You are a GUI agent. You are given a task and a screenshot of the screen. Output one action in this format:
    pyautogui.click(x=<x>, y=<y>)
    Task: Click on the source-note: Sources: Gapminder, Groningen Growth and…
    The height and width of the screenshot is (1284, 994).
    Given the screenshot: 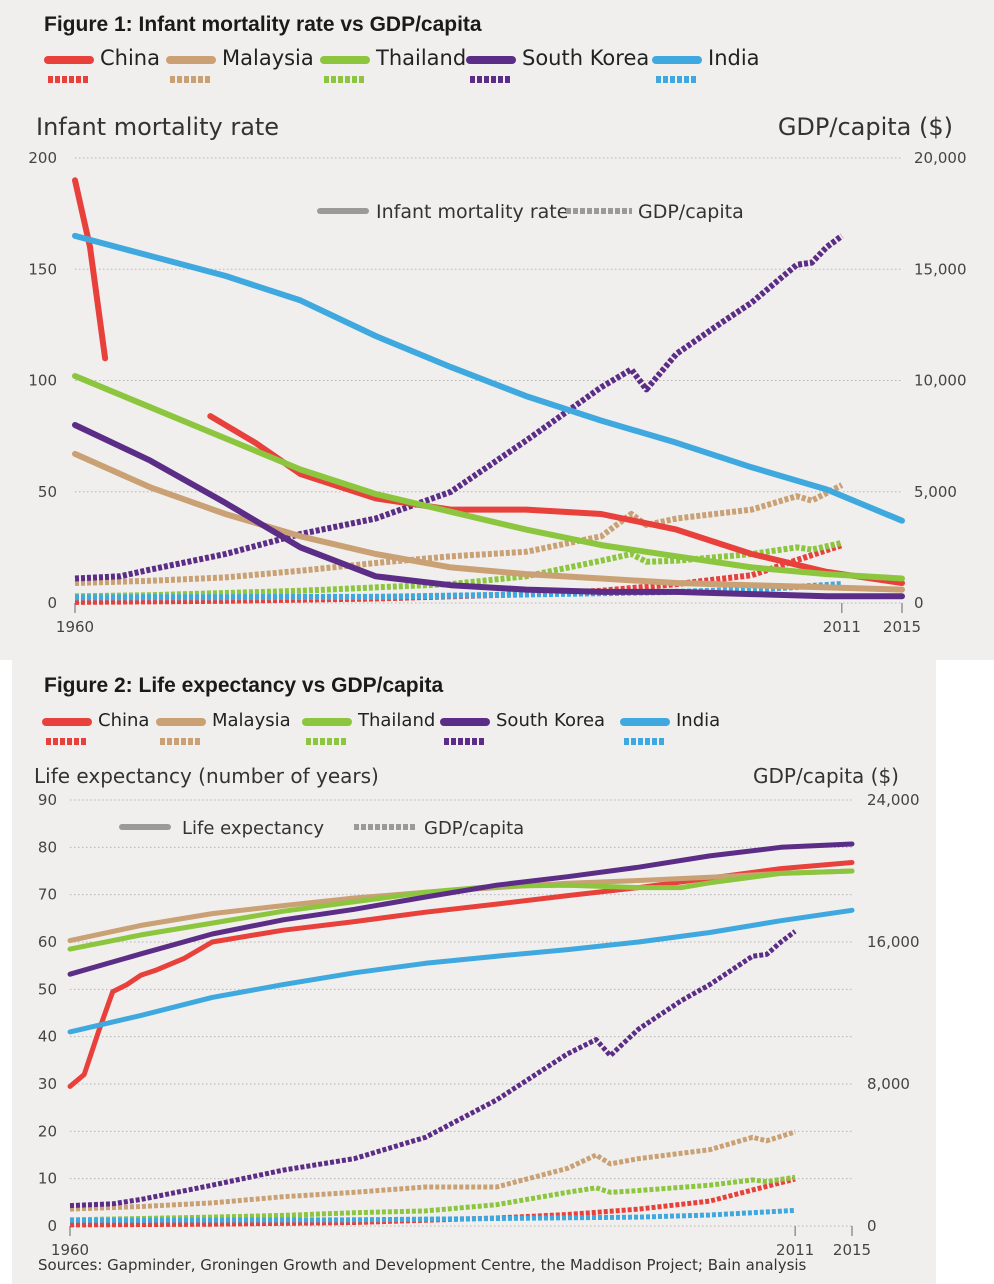 What is the action you would take?
    pyautogui.click(x=422, y=1265)
    